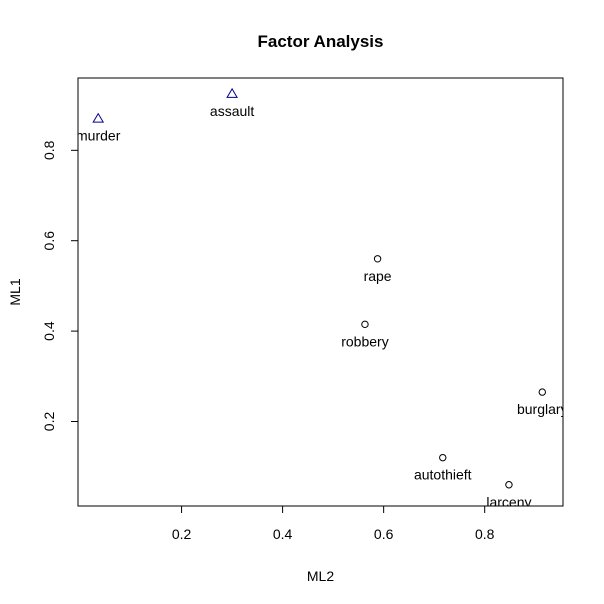 The height and width of the screenshot is (604, 604). Describe the element at coordinates (49, 331) in the screenshot. I see `y-tick-label: 0.4` at that location.